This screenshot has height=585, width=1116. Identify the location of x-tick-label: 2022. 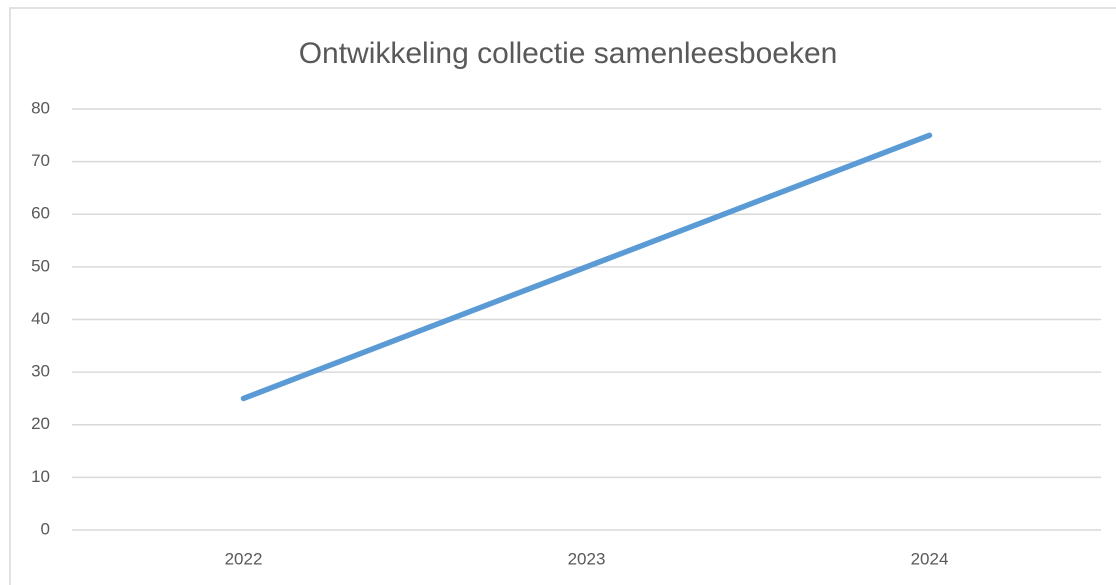
(244, 558).